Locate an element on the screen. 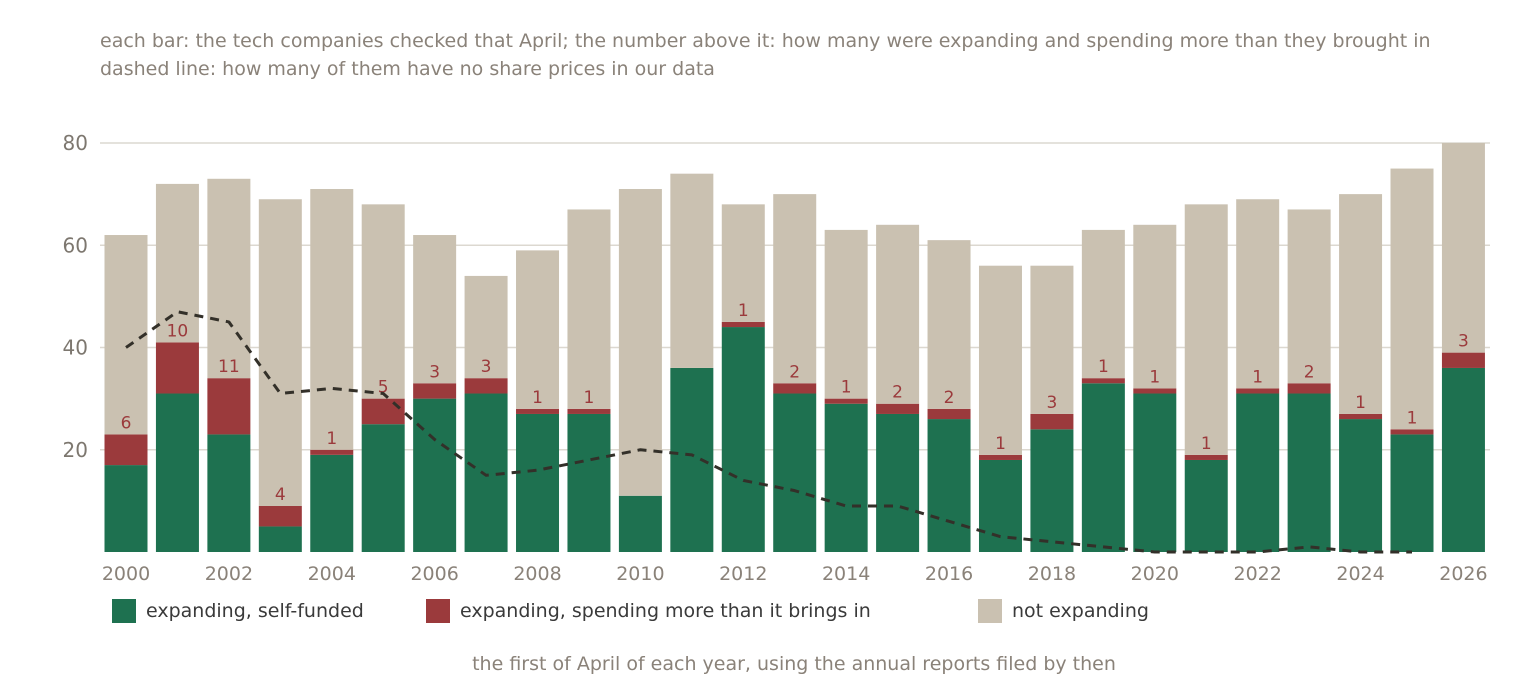 The width and height of the screenshot is (1520, 680). legend-item-not-expanding: not expanding is located at coordinates (1063, 611).